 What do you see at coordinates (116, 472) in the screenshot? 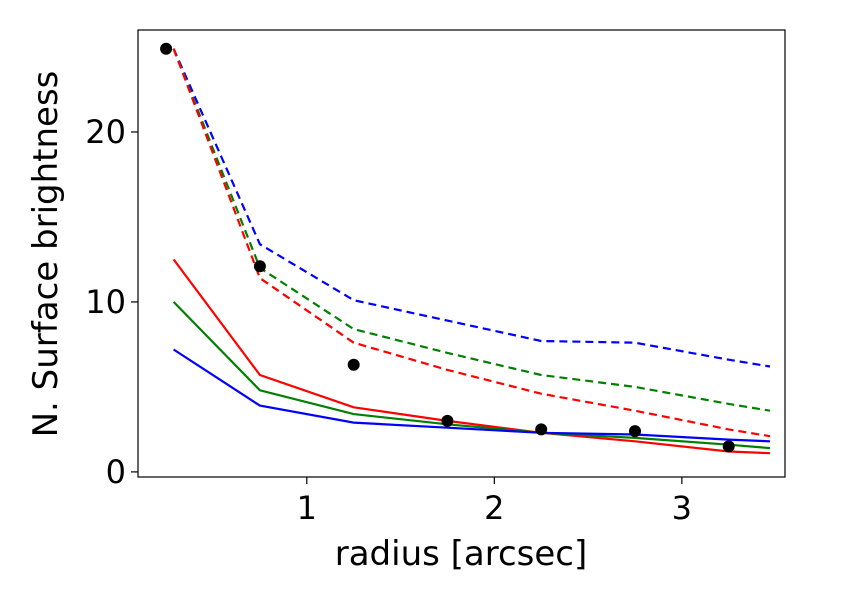
I see `y-tick-label: 0` at bounding box center [116, 472].